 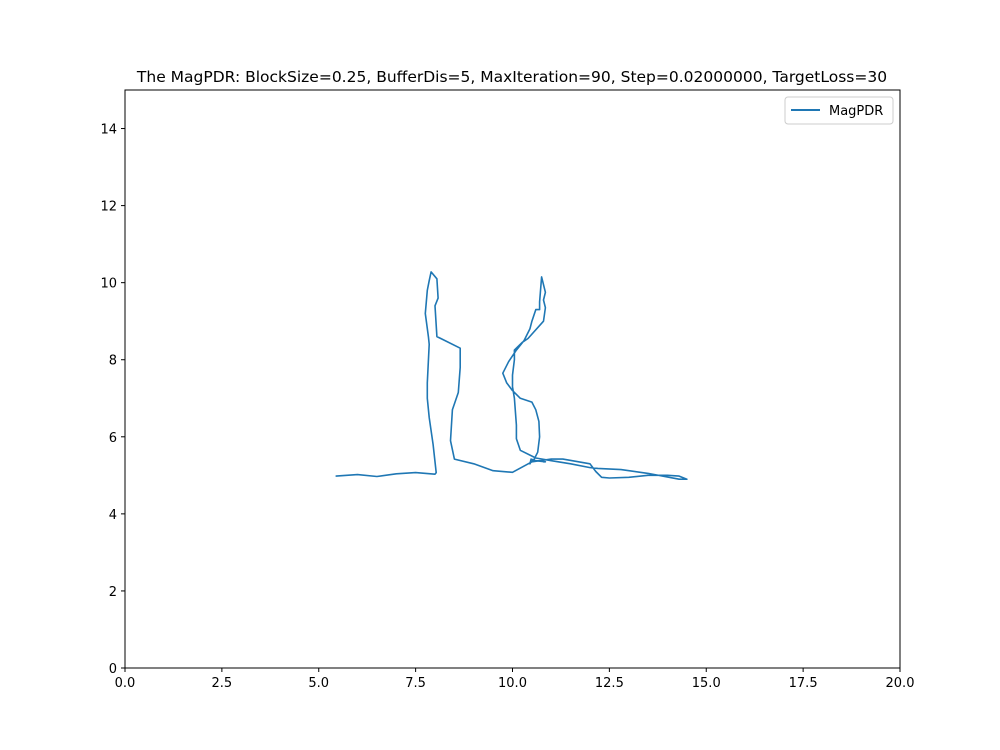 I want to click on y-tick-label: 0, so click(x=113, y=669).